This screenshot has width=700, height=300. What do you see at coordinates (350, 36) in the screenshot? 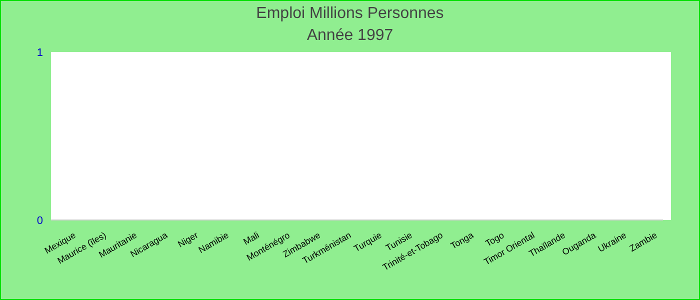
I see `chart-subtitle: Année 1997` at bounding box center [350, 36].